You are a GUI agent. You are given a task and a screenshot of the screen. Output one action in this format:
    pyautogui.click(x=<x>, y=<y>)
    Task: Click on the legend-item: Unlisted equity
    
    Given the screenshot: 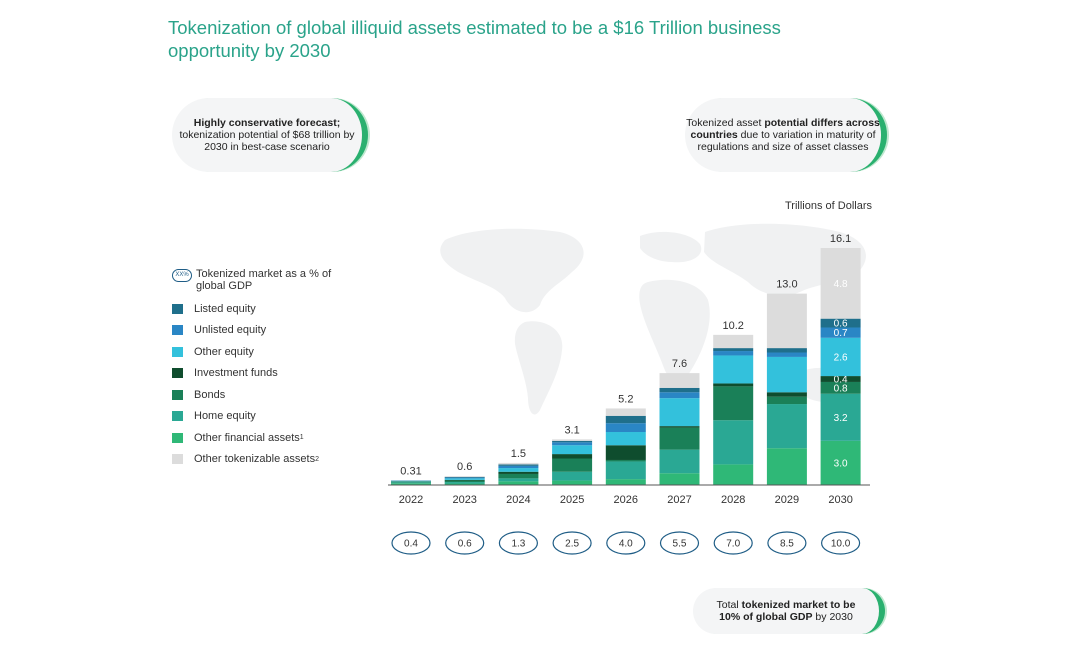 What is the action you would take?
    pyautogui.click(x=254, y=331)
    